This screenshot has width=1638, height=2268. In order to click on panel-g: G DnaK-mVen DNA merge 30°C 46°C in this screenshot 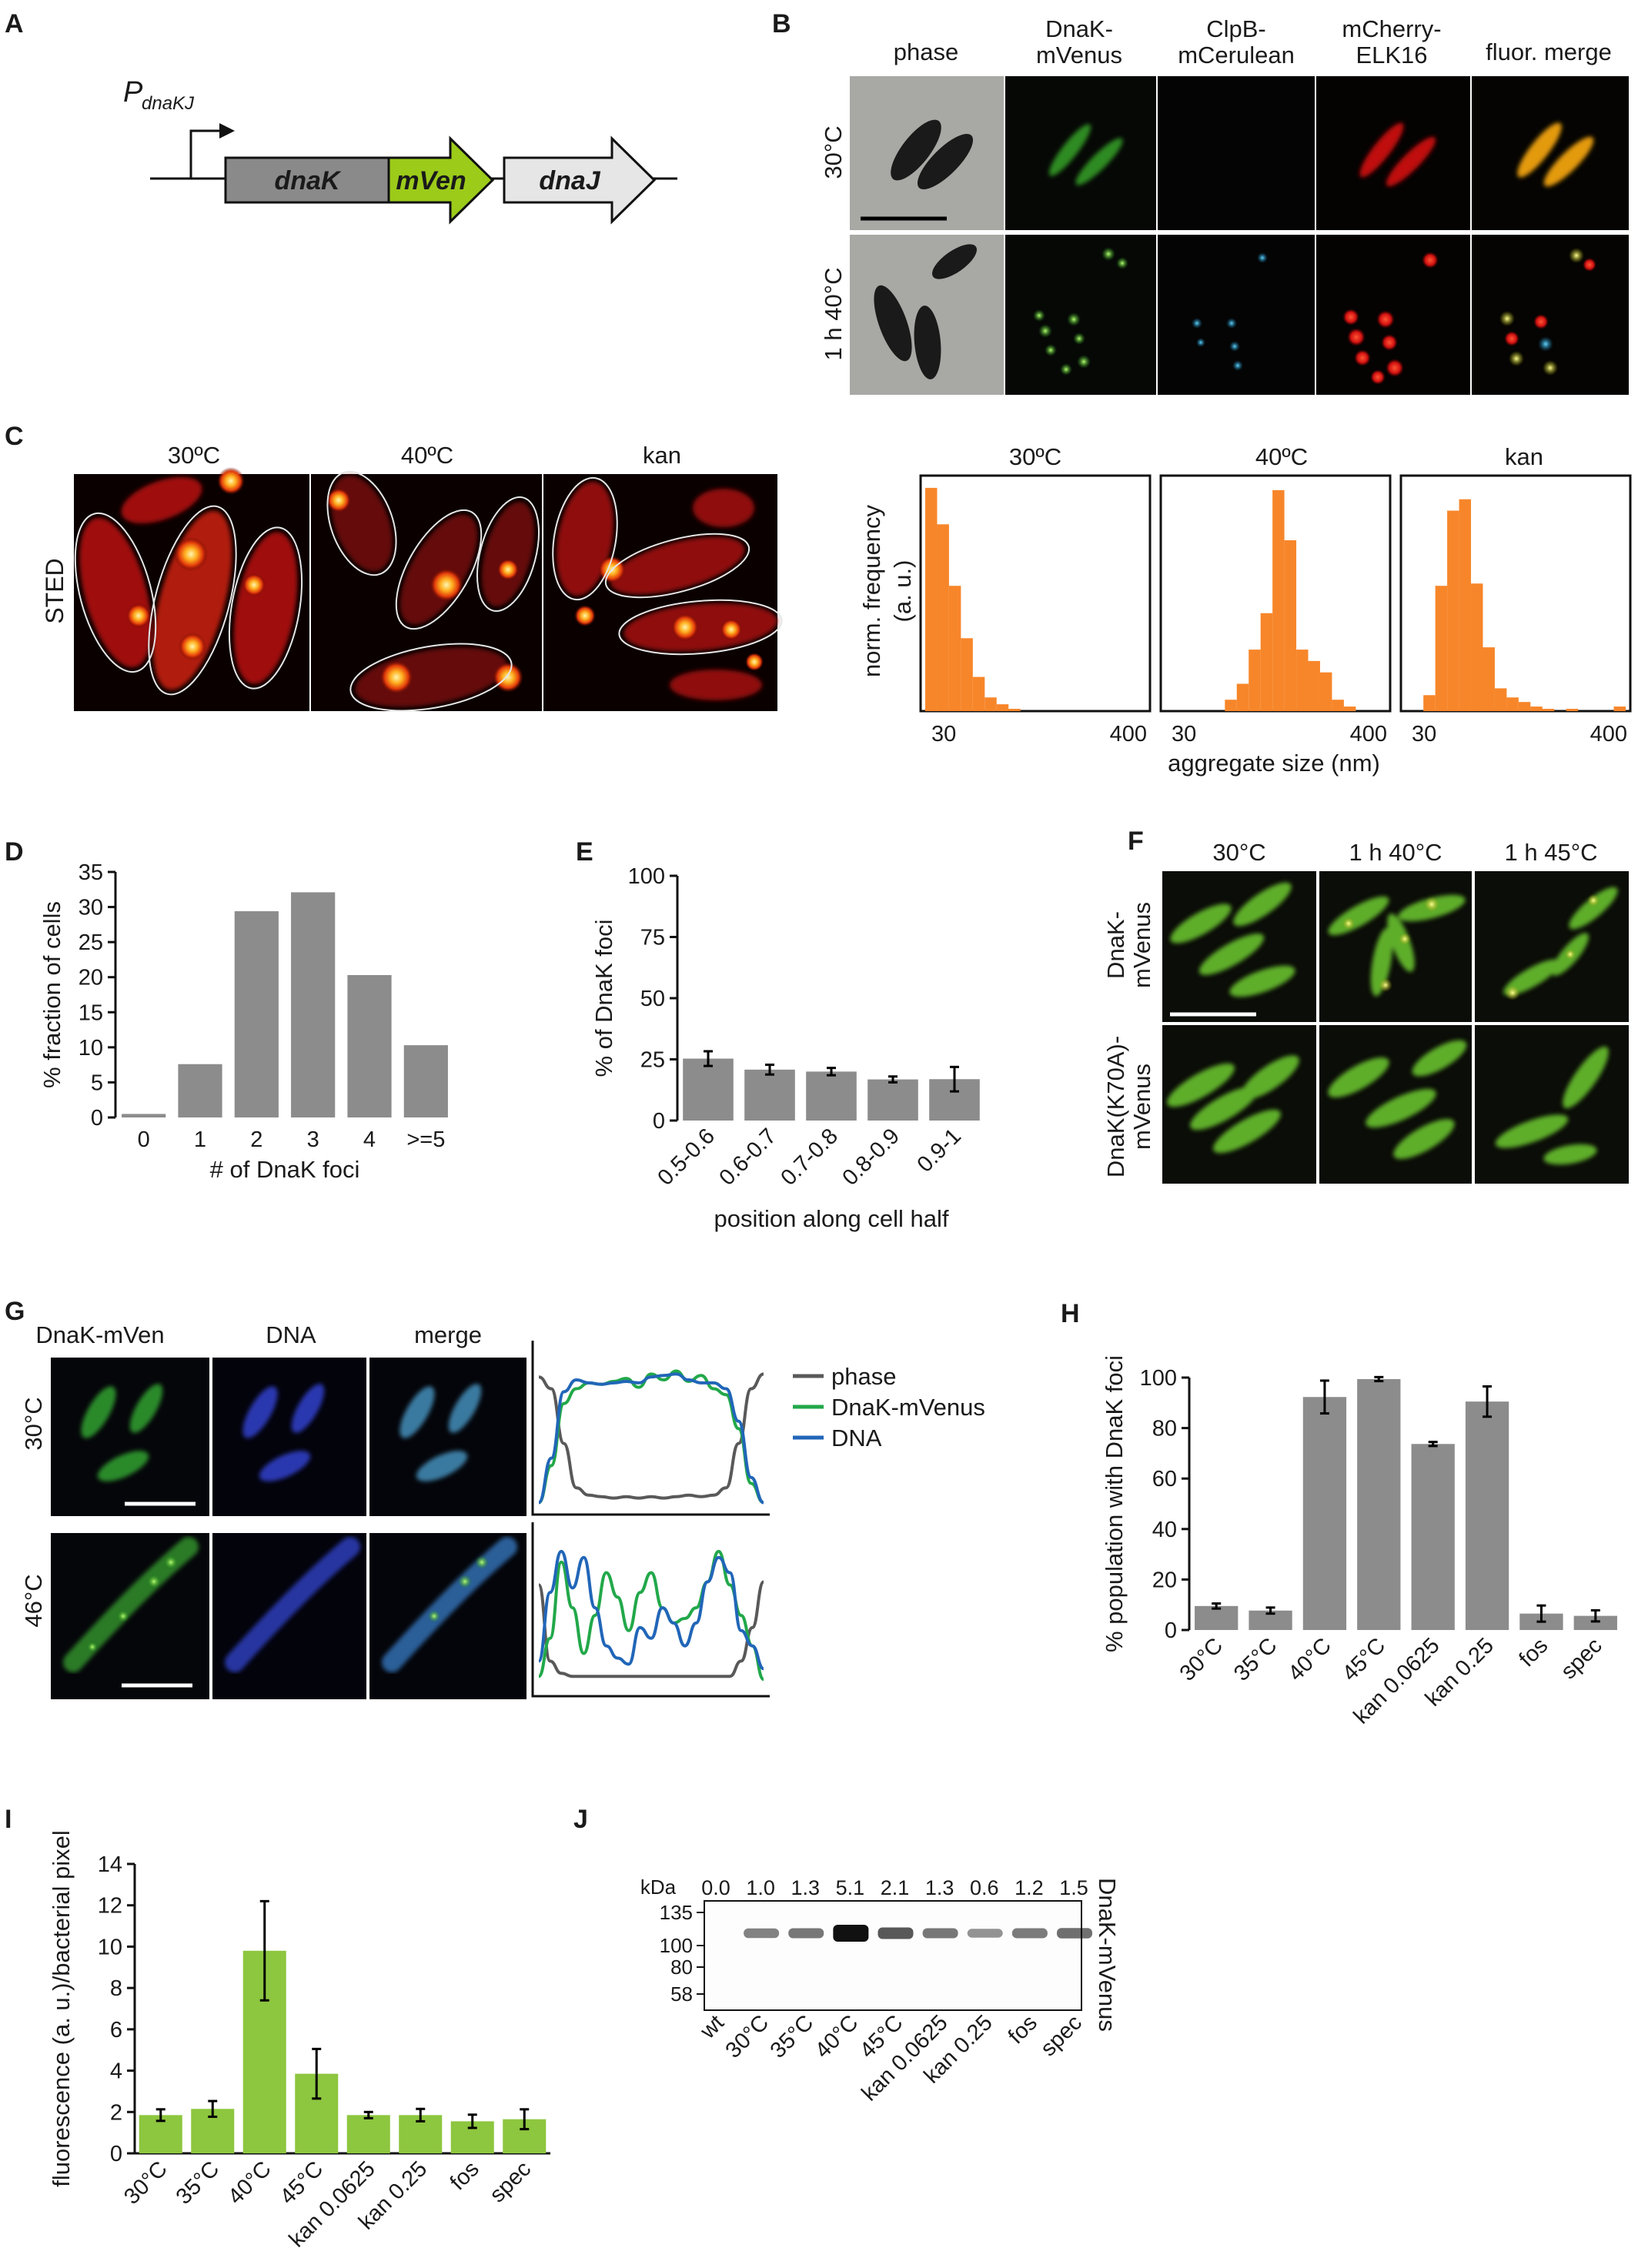, I will do `click(495, 1498)`.